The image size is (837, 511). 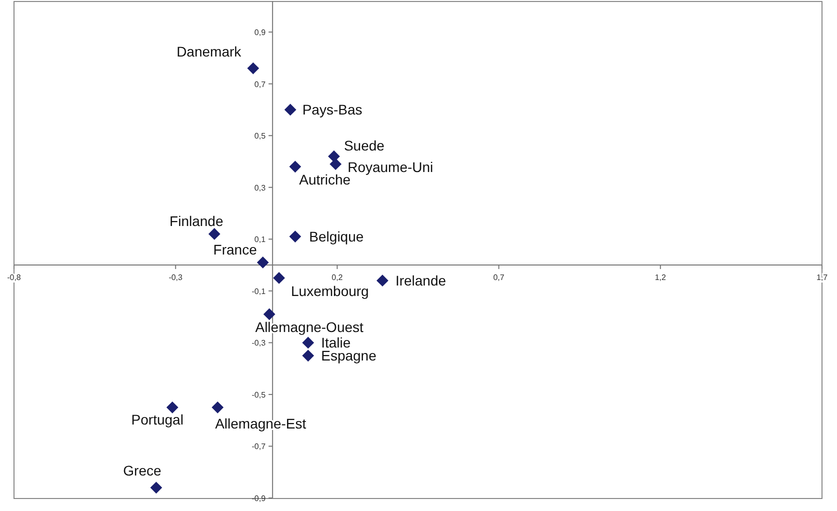 What do you see at coordinates (660, 277) in the screenshot?
I see `x-tick-label: 1,2` at bounding box center [660, 277].